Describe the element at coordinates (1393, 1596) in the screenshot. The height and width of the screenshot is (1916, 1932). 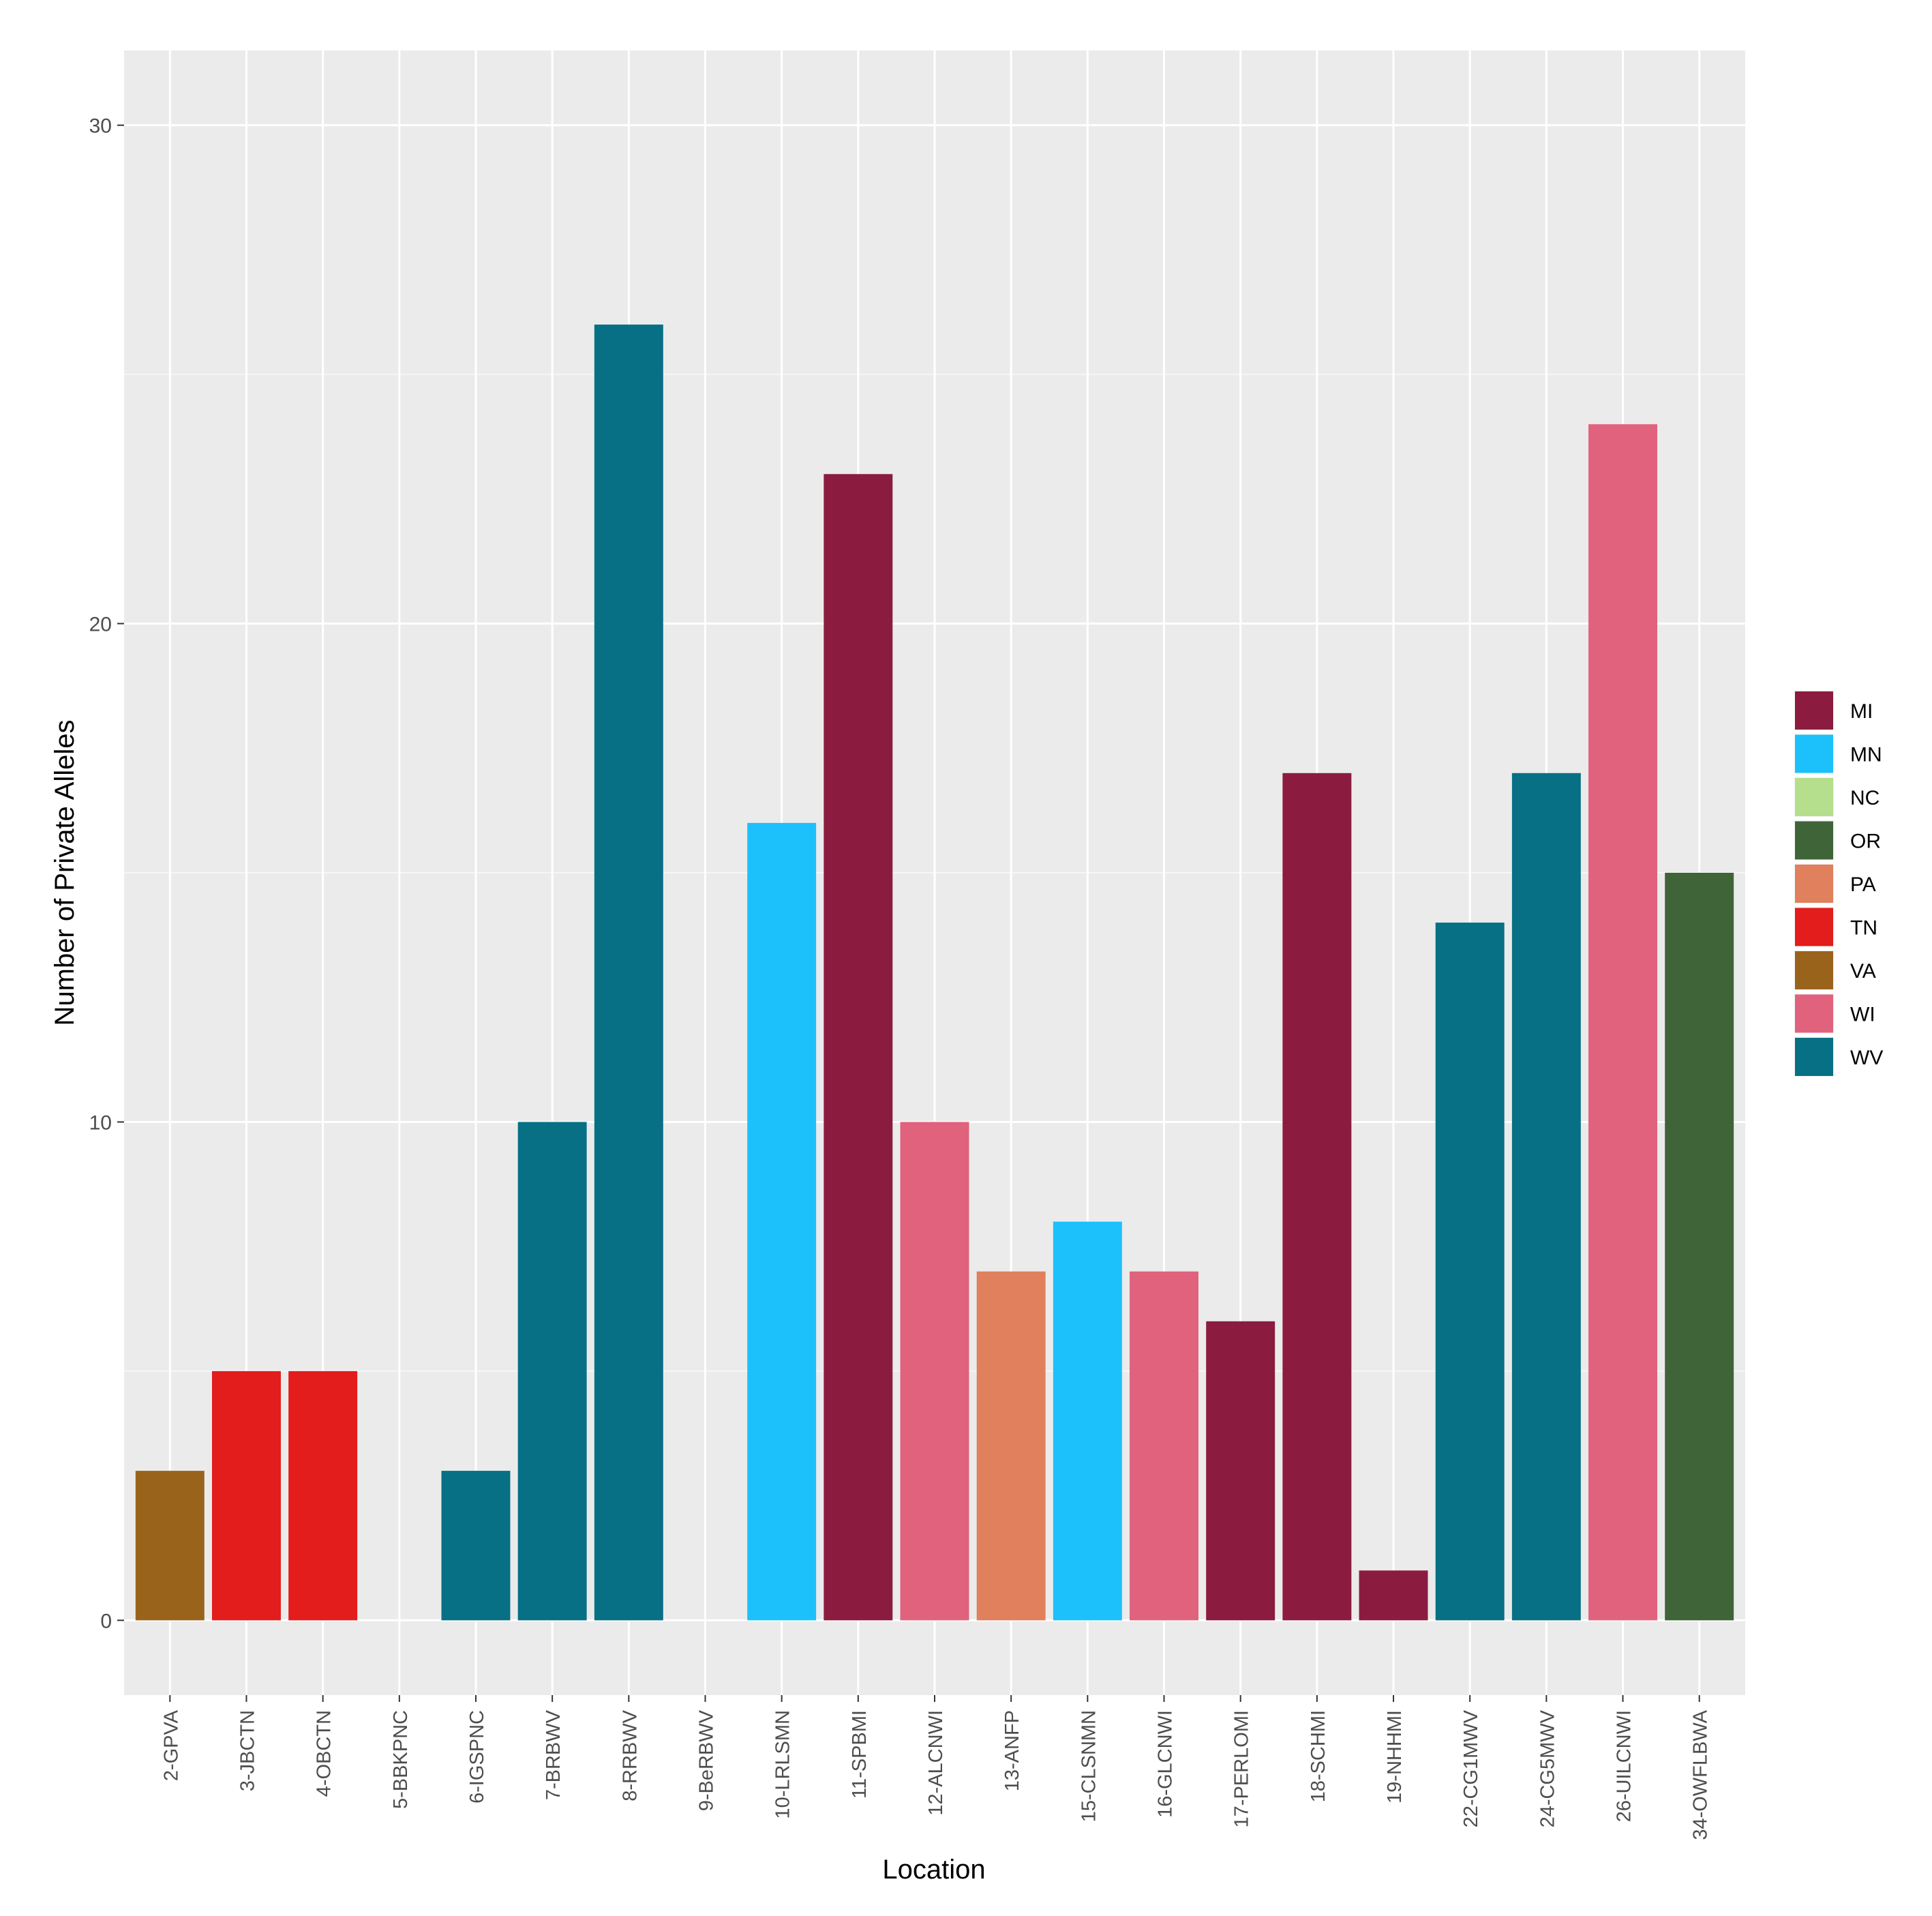
I see `bar-19-NHHMI` at that location.